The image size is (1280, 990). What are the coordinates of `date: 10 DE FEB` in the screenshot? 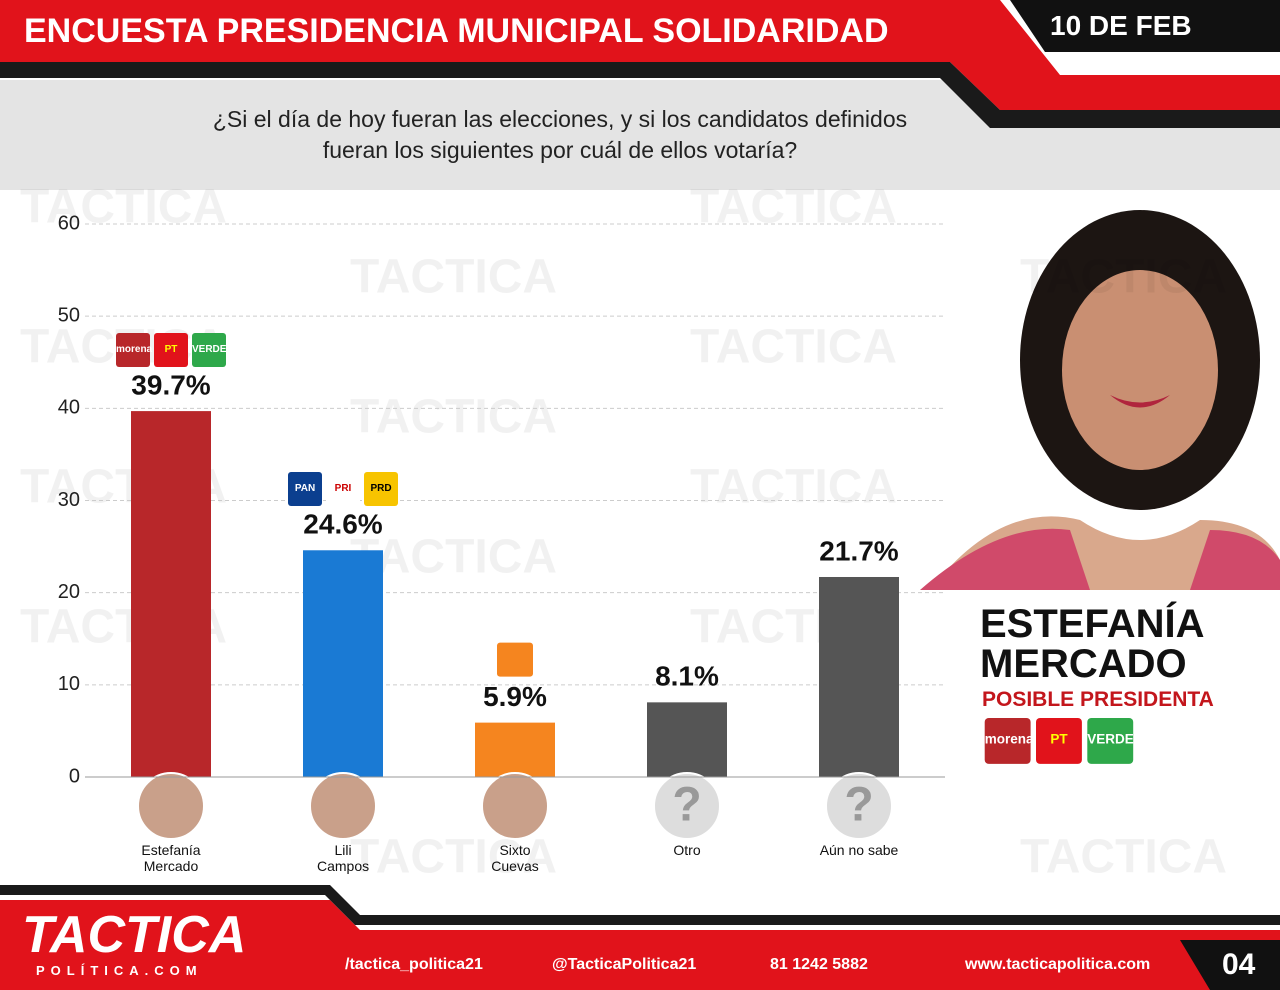 It's located at (1121, 25).